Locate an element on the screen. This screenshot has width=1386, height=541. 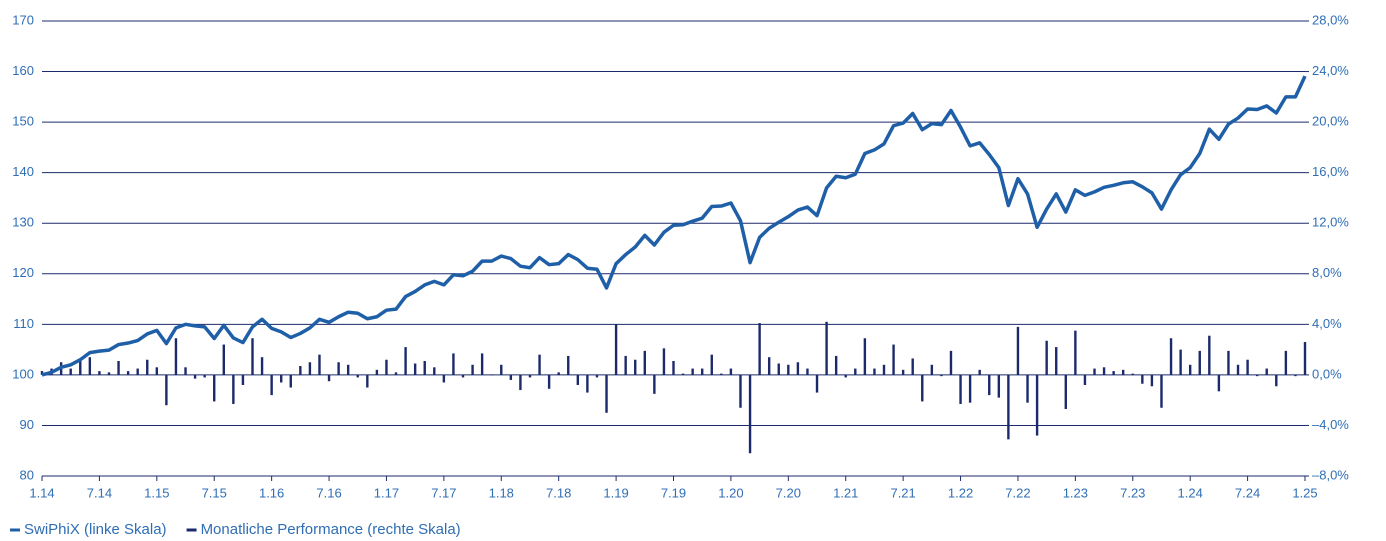
y-tick-label: 160 is located at coordinates (23, 70).